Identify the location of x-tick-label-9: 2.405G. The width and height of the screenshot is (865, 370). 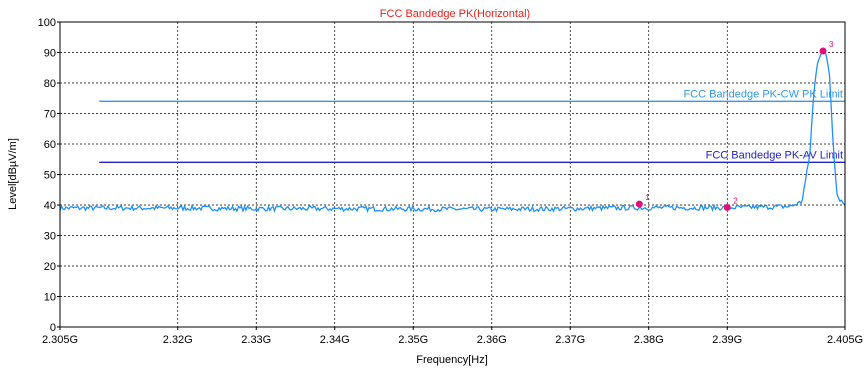
(845, 340).